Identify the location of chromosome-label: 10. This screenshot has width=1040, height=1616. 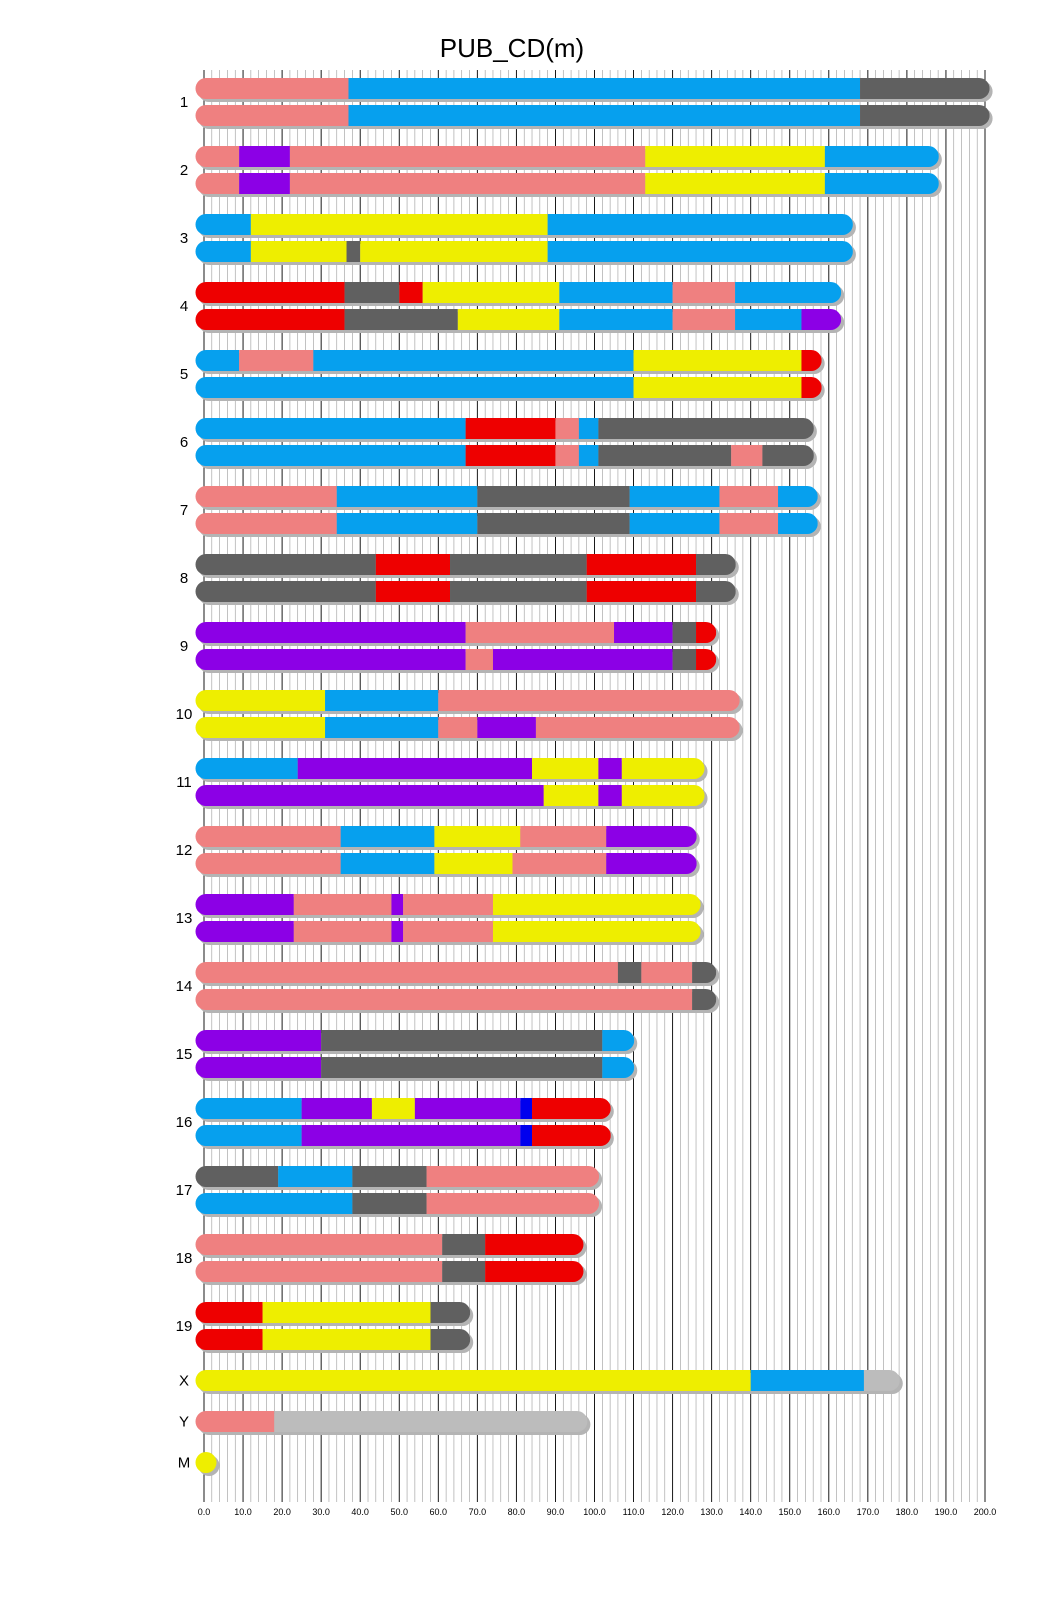
(184, 714).